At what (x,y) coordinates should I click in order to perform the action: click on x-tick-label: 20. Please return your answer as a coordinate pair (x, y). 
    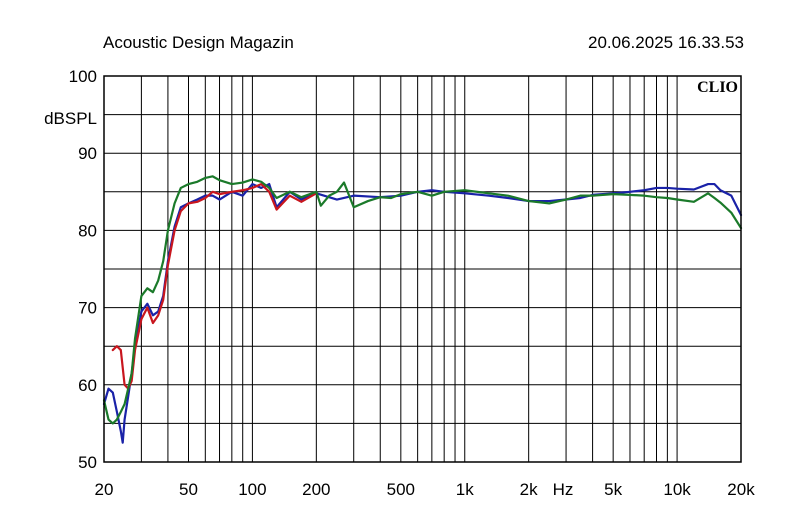
    Looking at the image, I should click on (104, 489).